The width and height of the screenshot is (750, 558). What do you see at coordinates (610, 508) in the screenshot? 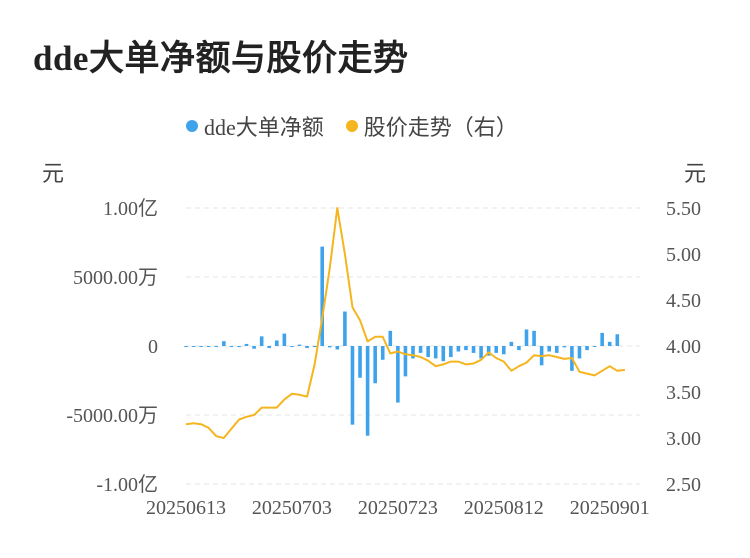
I see `x-tick-label: 20250901` at bounding box center [610, 508].